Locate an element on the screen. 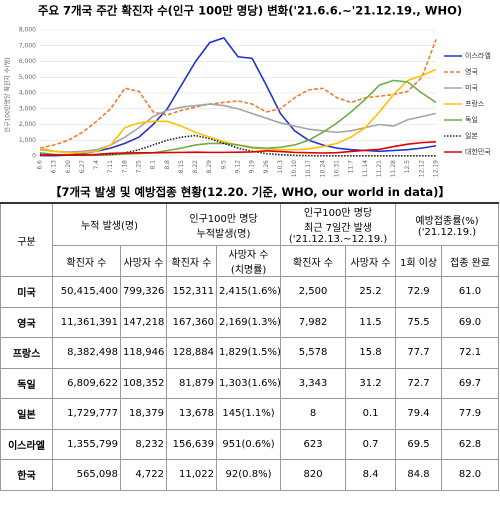  data-cell: 79.4 is located at coordinates (419, 414).